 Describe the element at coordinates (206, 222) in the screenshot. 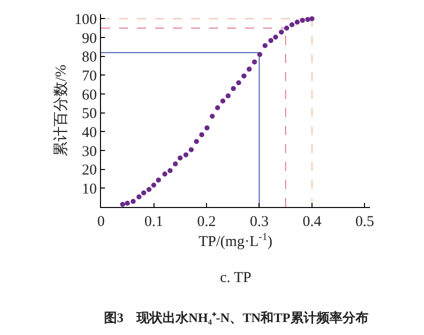

I see `x-tick-label: 0.2` at that location.